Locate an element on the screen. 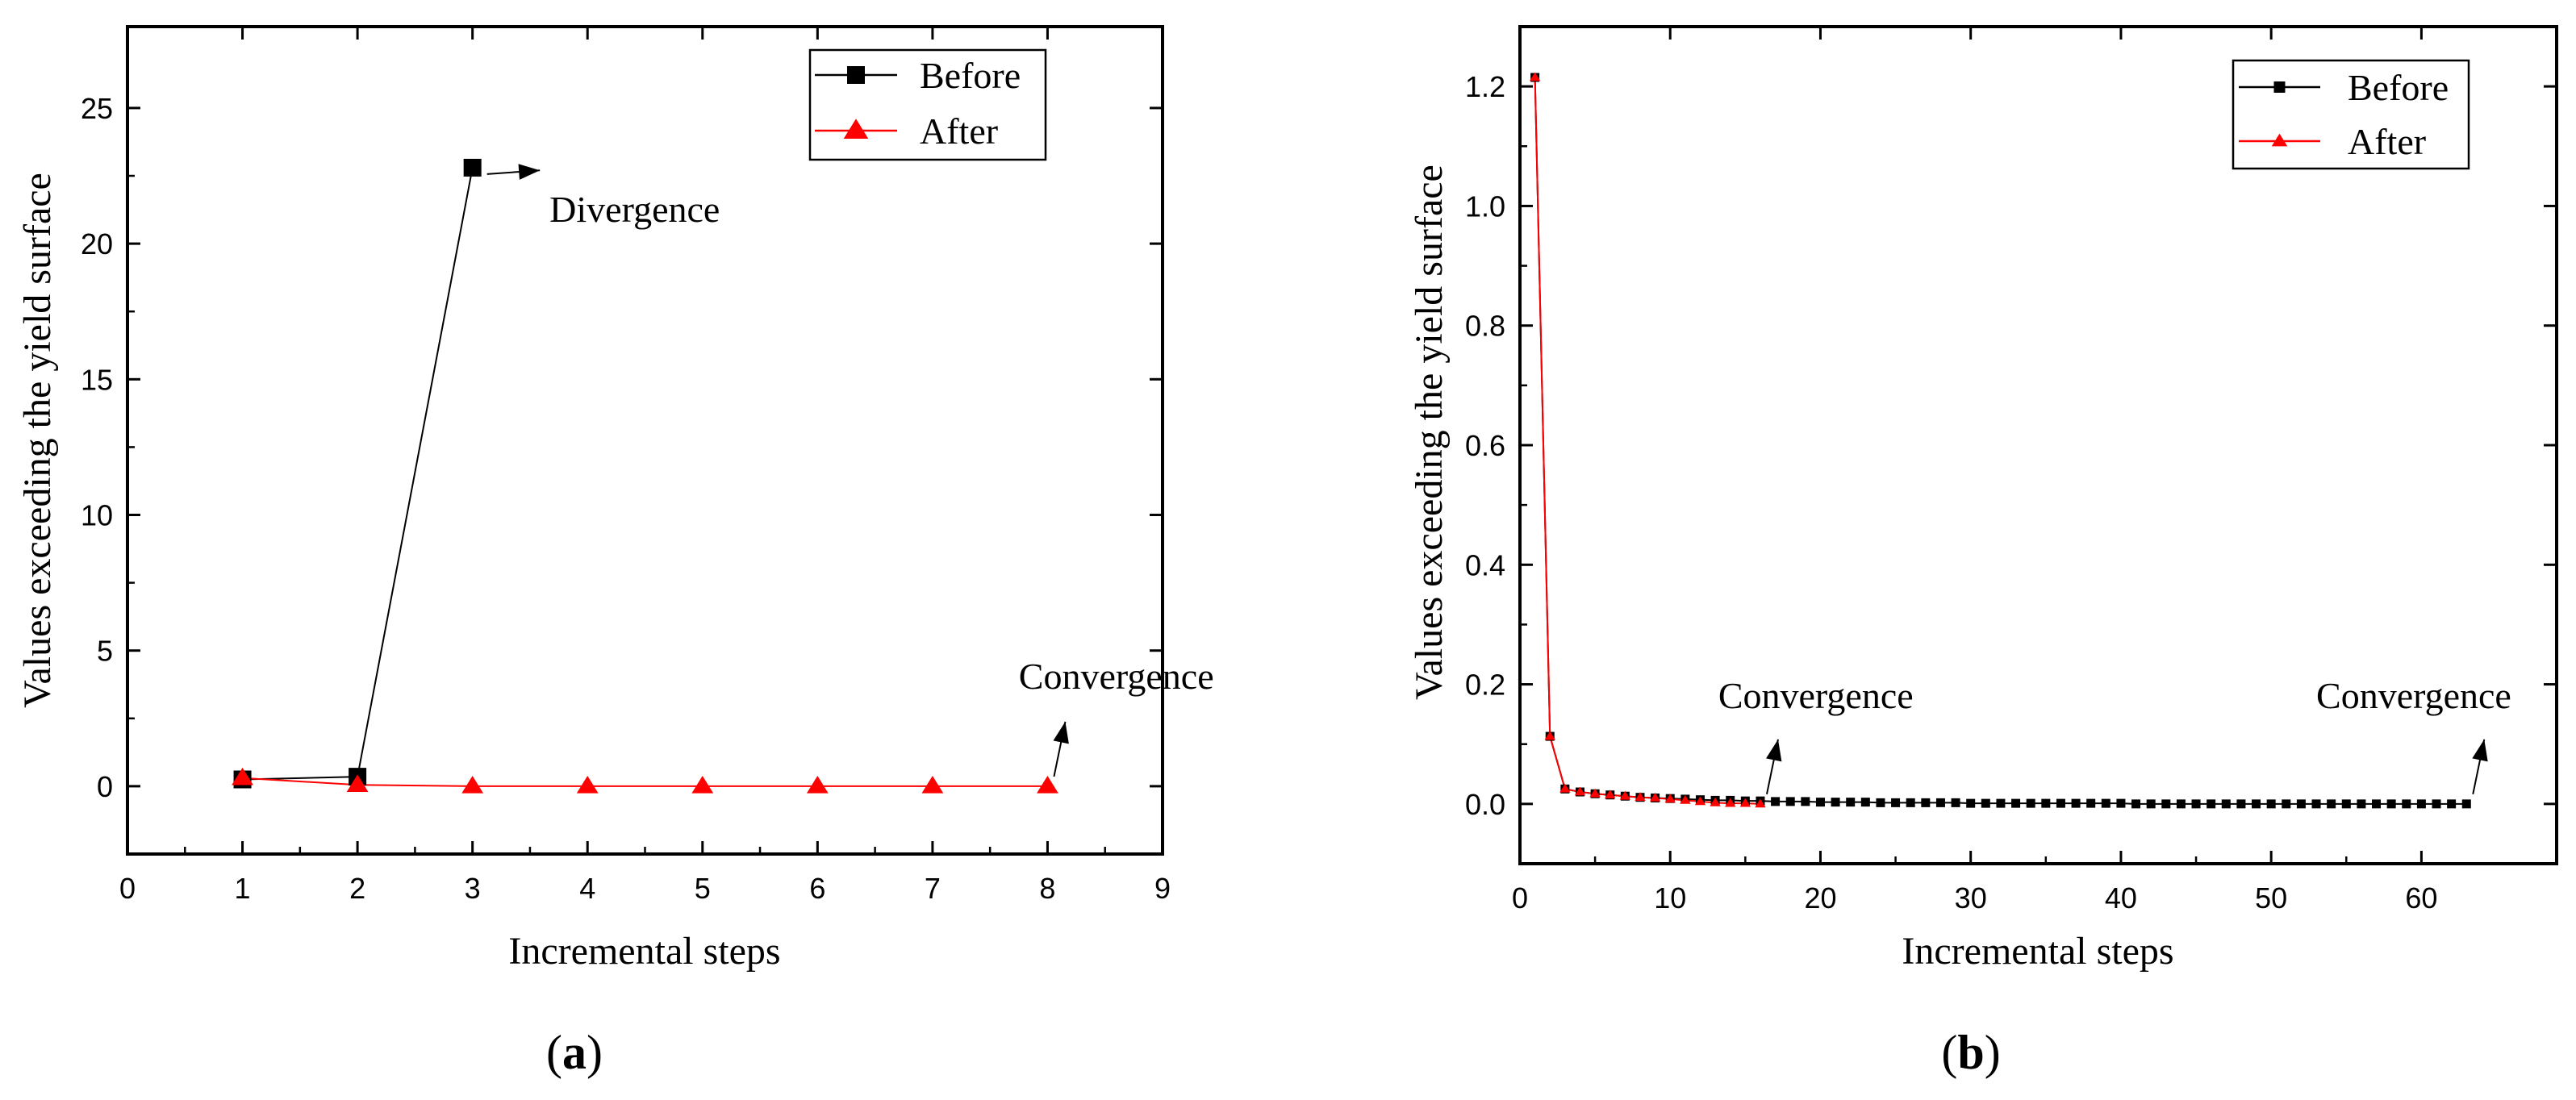 The width and height of the screenshot is (2576, 1100). annotation-divergence-a: Divergence is located at coordinates (634, 209).